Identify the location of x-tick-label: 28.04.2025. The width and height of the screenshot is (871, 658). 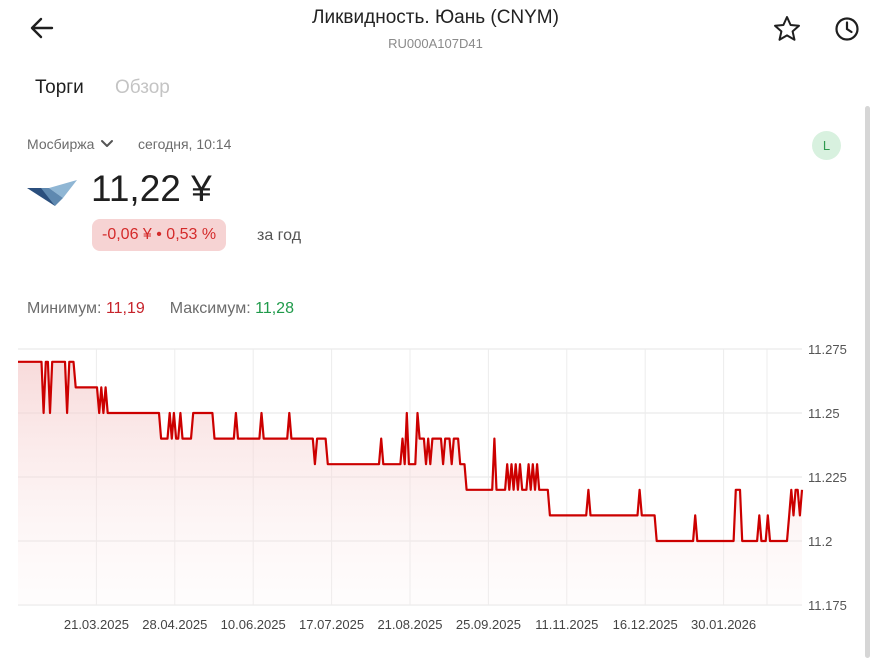
(174, 624).